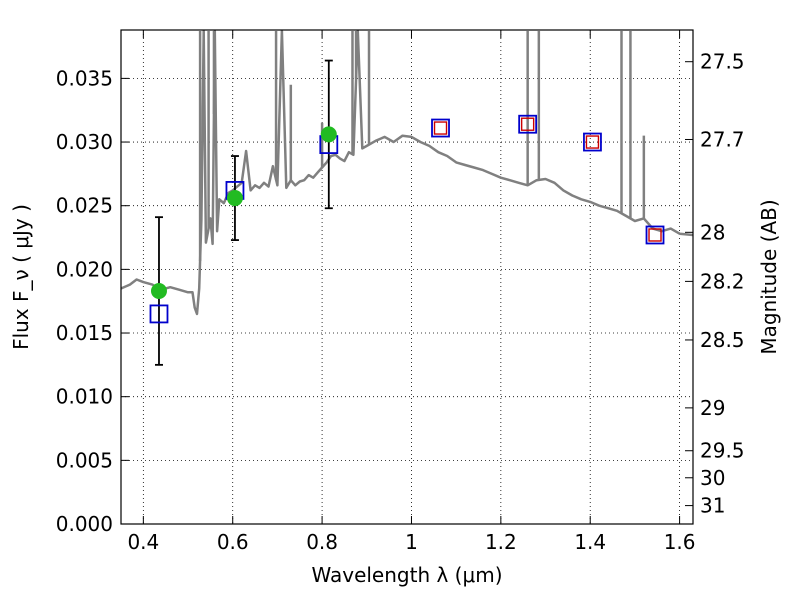 This screenshot has width=800, height=600. What do you see at coordinates (722, 62) in the screenshot?
I see `magnitude-tick-label: 27.5` at bounding box center [722, 62].